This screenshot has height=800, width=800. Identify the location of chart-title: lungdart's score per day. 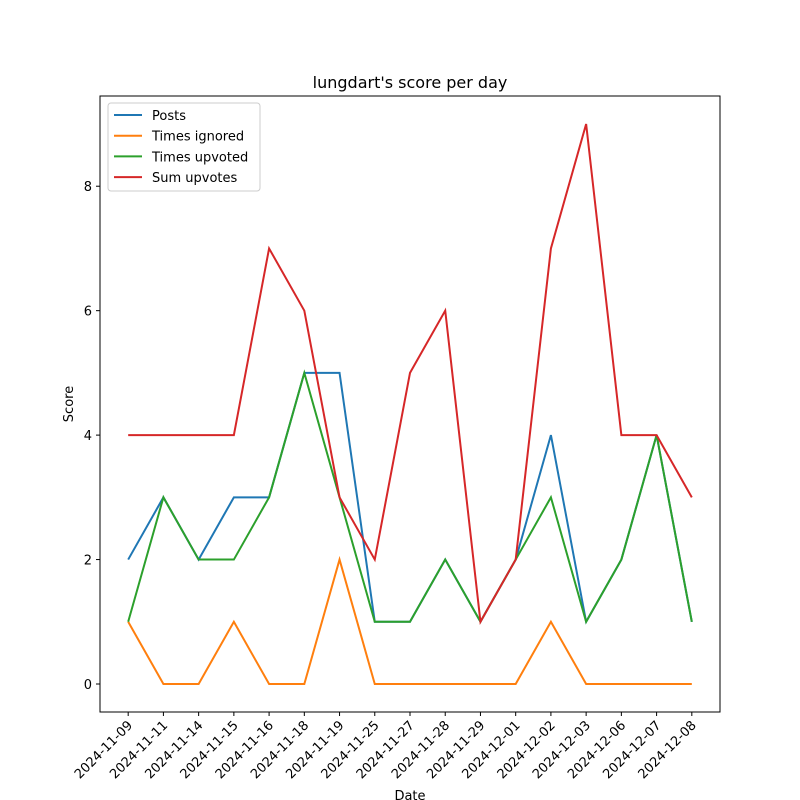
(410, 82).